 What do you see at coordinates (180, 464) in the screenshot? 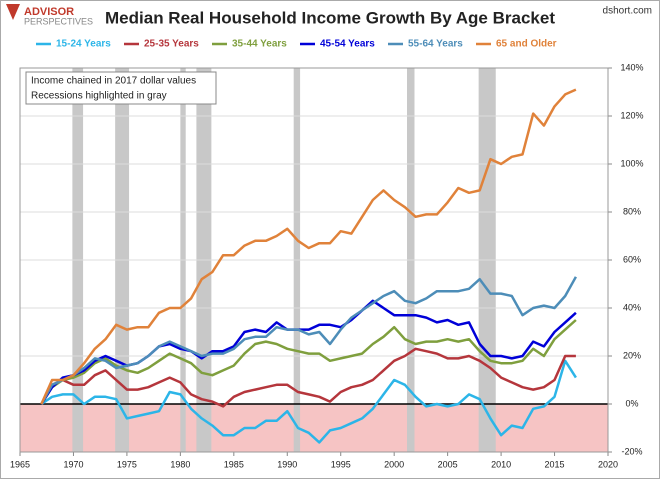
I see `x-tick-label: 1980` at bounding box center [180, 464].